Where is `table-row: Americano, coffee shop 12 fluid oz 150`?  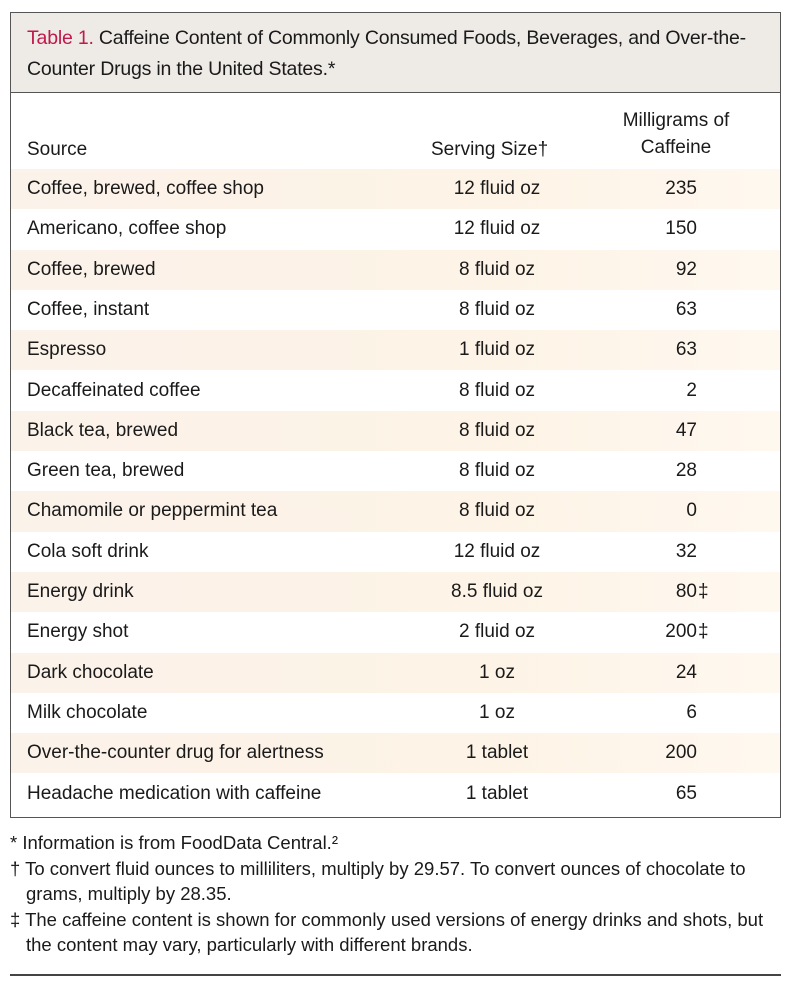
table-row: Americano, coffee shop 12 fluid oz 150 is located at coordinates (395, 229).